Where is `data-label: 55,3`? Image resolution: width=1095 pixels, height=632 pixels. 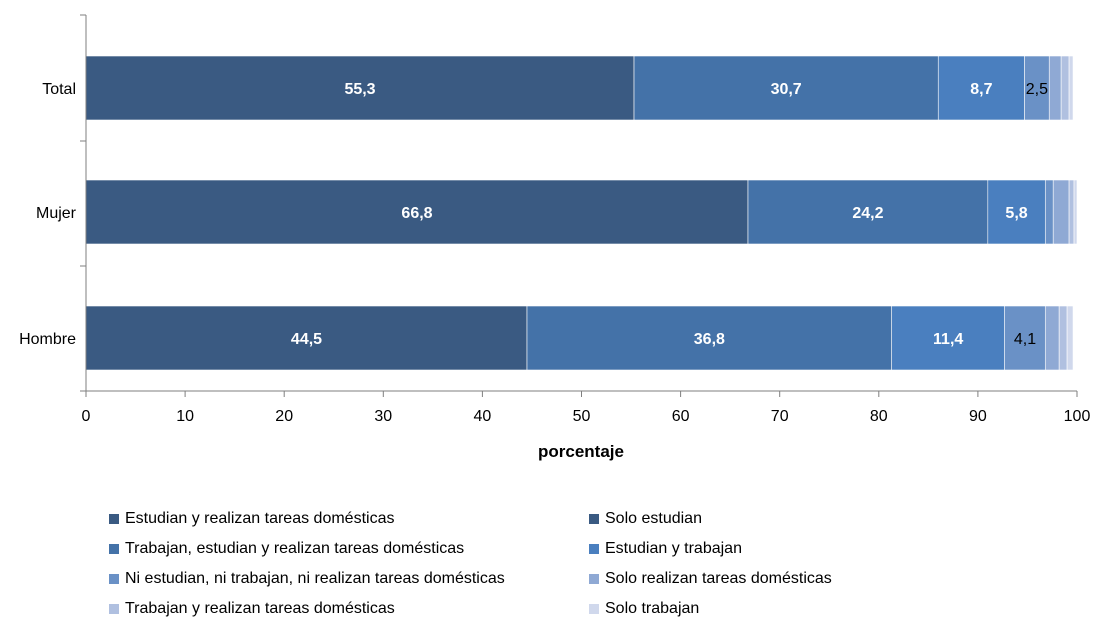
data-label: 55,3 is located at coordinates (359, 89).